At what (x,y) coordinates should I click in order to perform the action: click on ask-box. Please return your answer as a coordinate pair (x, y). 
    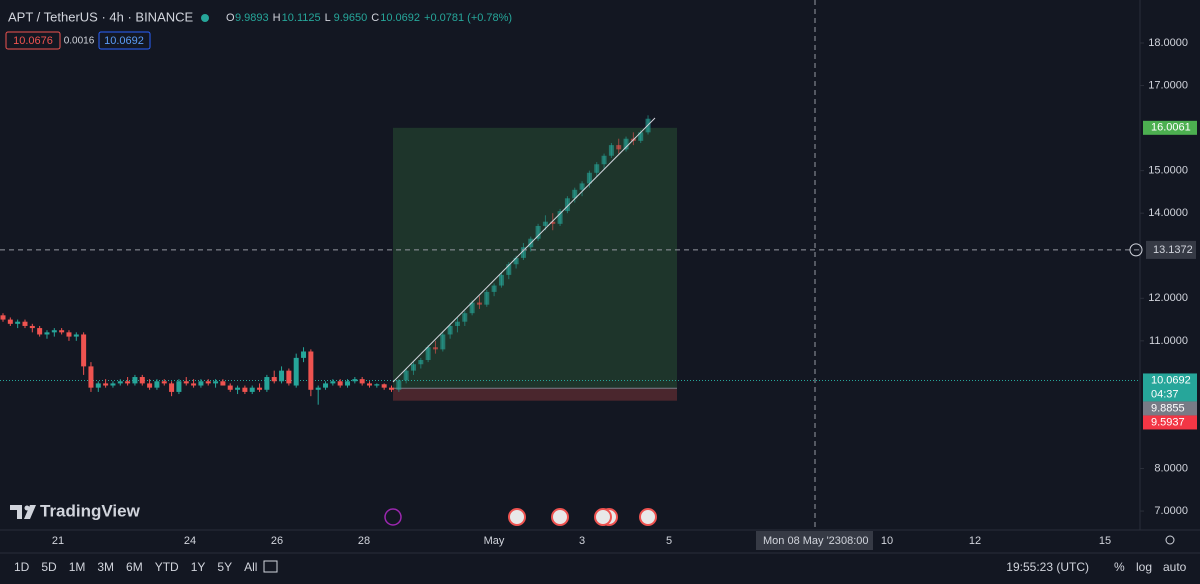
    Looking at the image, I should click on (124, 40).